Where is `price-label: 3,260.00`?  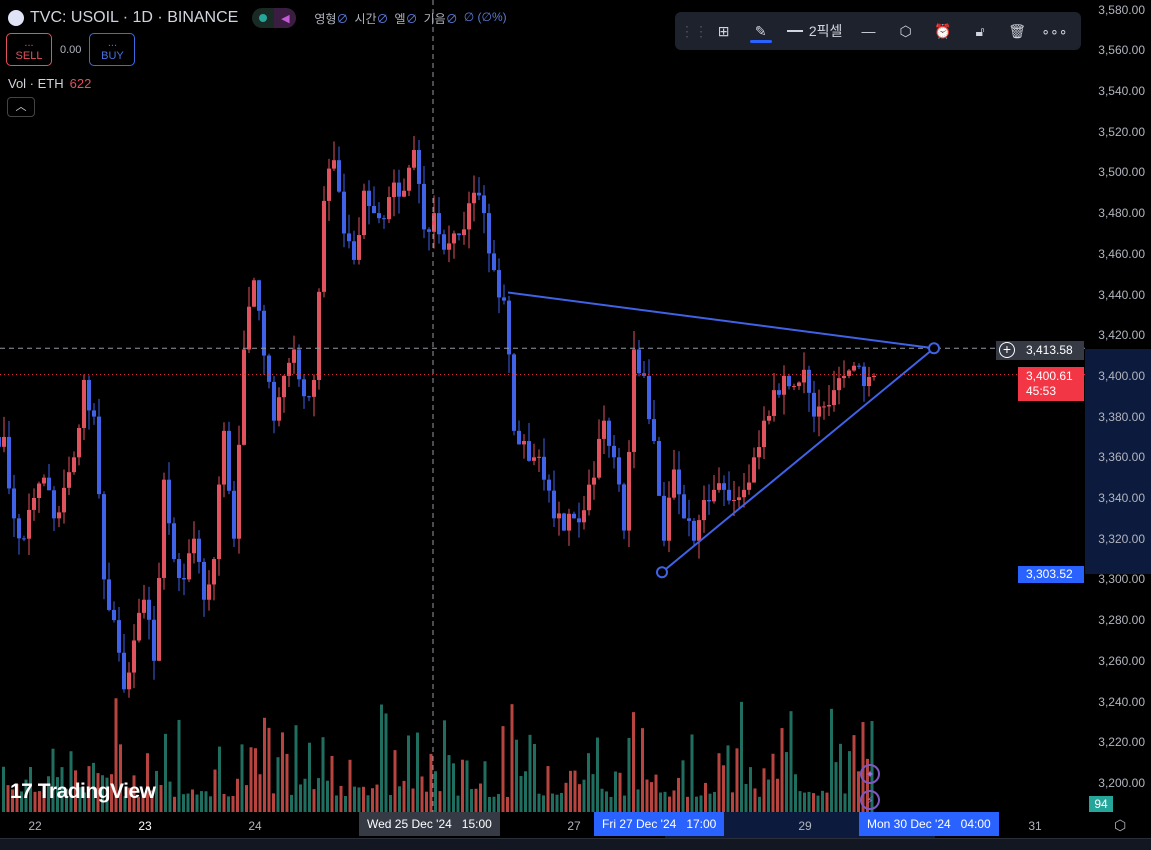 price-label: 3,260.00 is located at coordinates (1121, 660).